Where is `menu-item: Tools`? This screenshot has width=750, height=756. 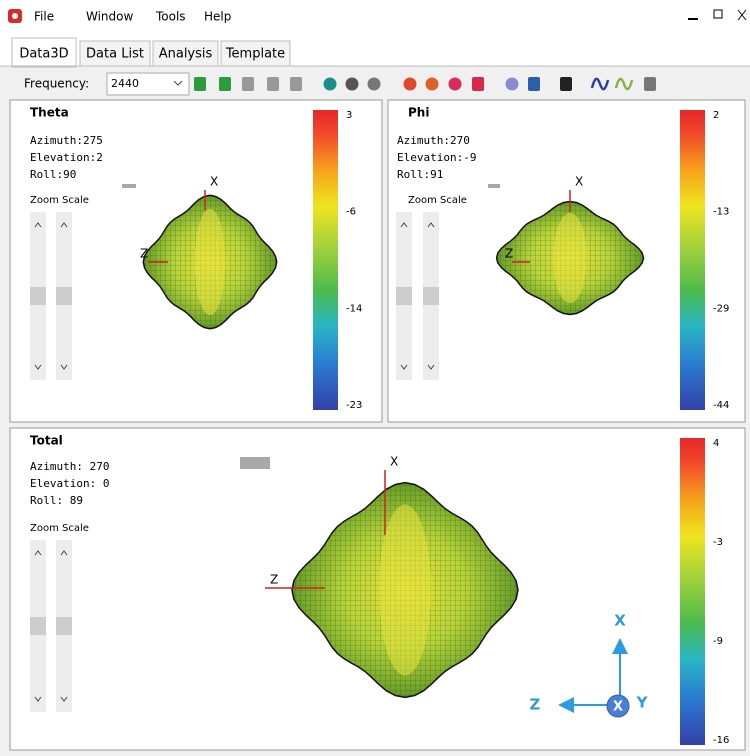 menu-item: Tools is located at coordinates (170, 17).